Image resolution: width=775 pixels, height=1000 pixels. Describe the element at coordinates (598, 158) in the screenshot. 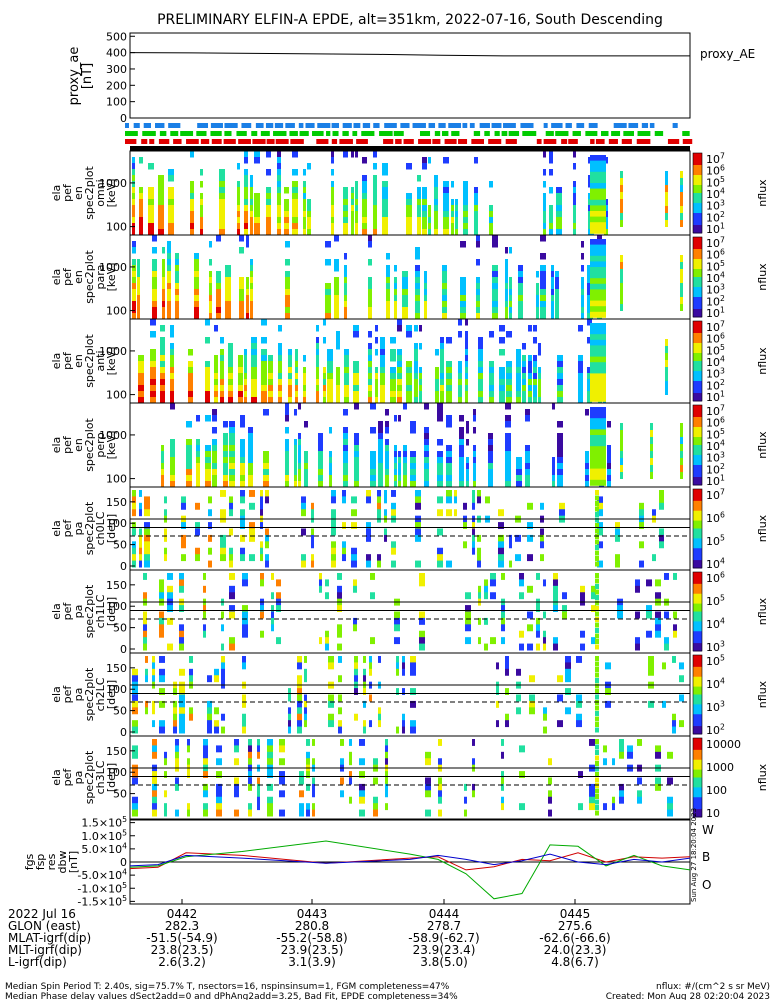

I see `energy-spec-cell-burst` at that location.